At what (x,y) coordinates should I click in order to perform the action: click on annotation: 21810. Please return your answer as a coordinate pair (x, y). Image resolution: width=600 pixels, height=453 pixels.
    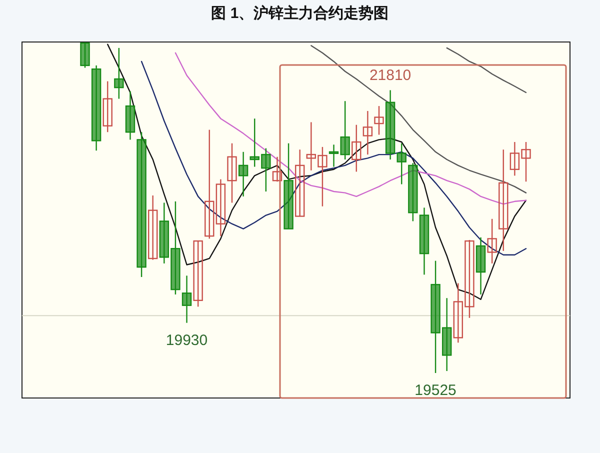
    Looking at the image, I should click on (390, 75).